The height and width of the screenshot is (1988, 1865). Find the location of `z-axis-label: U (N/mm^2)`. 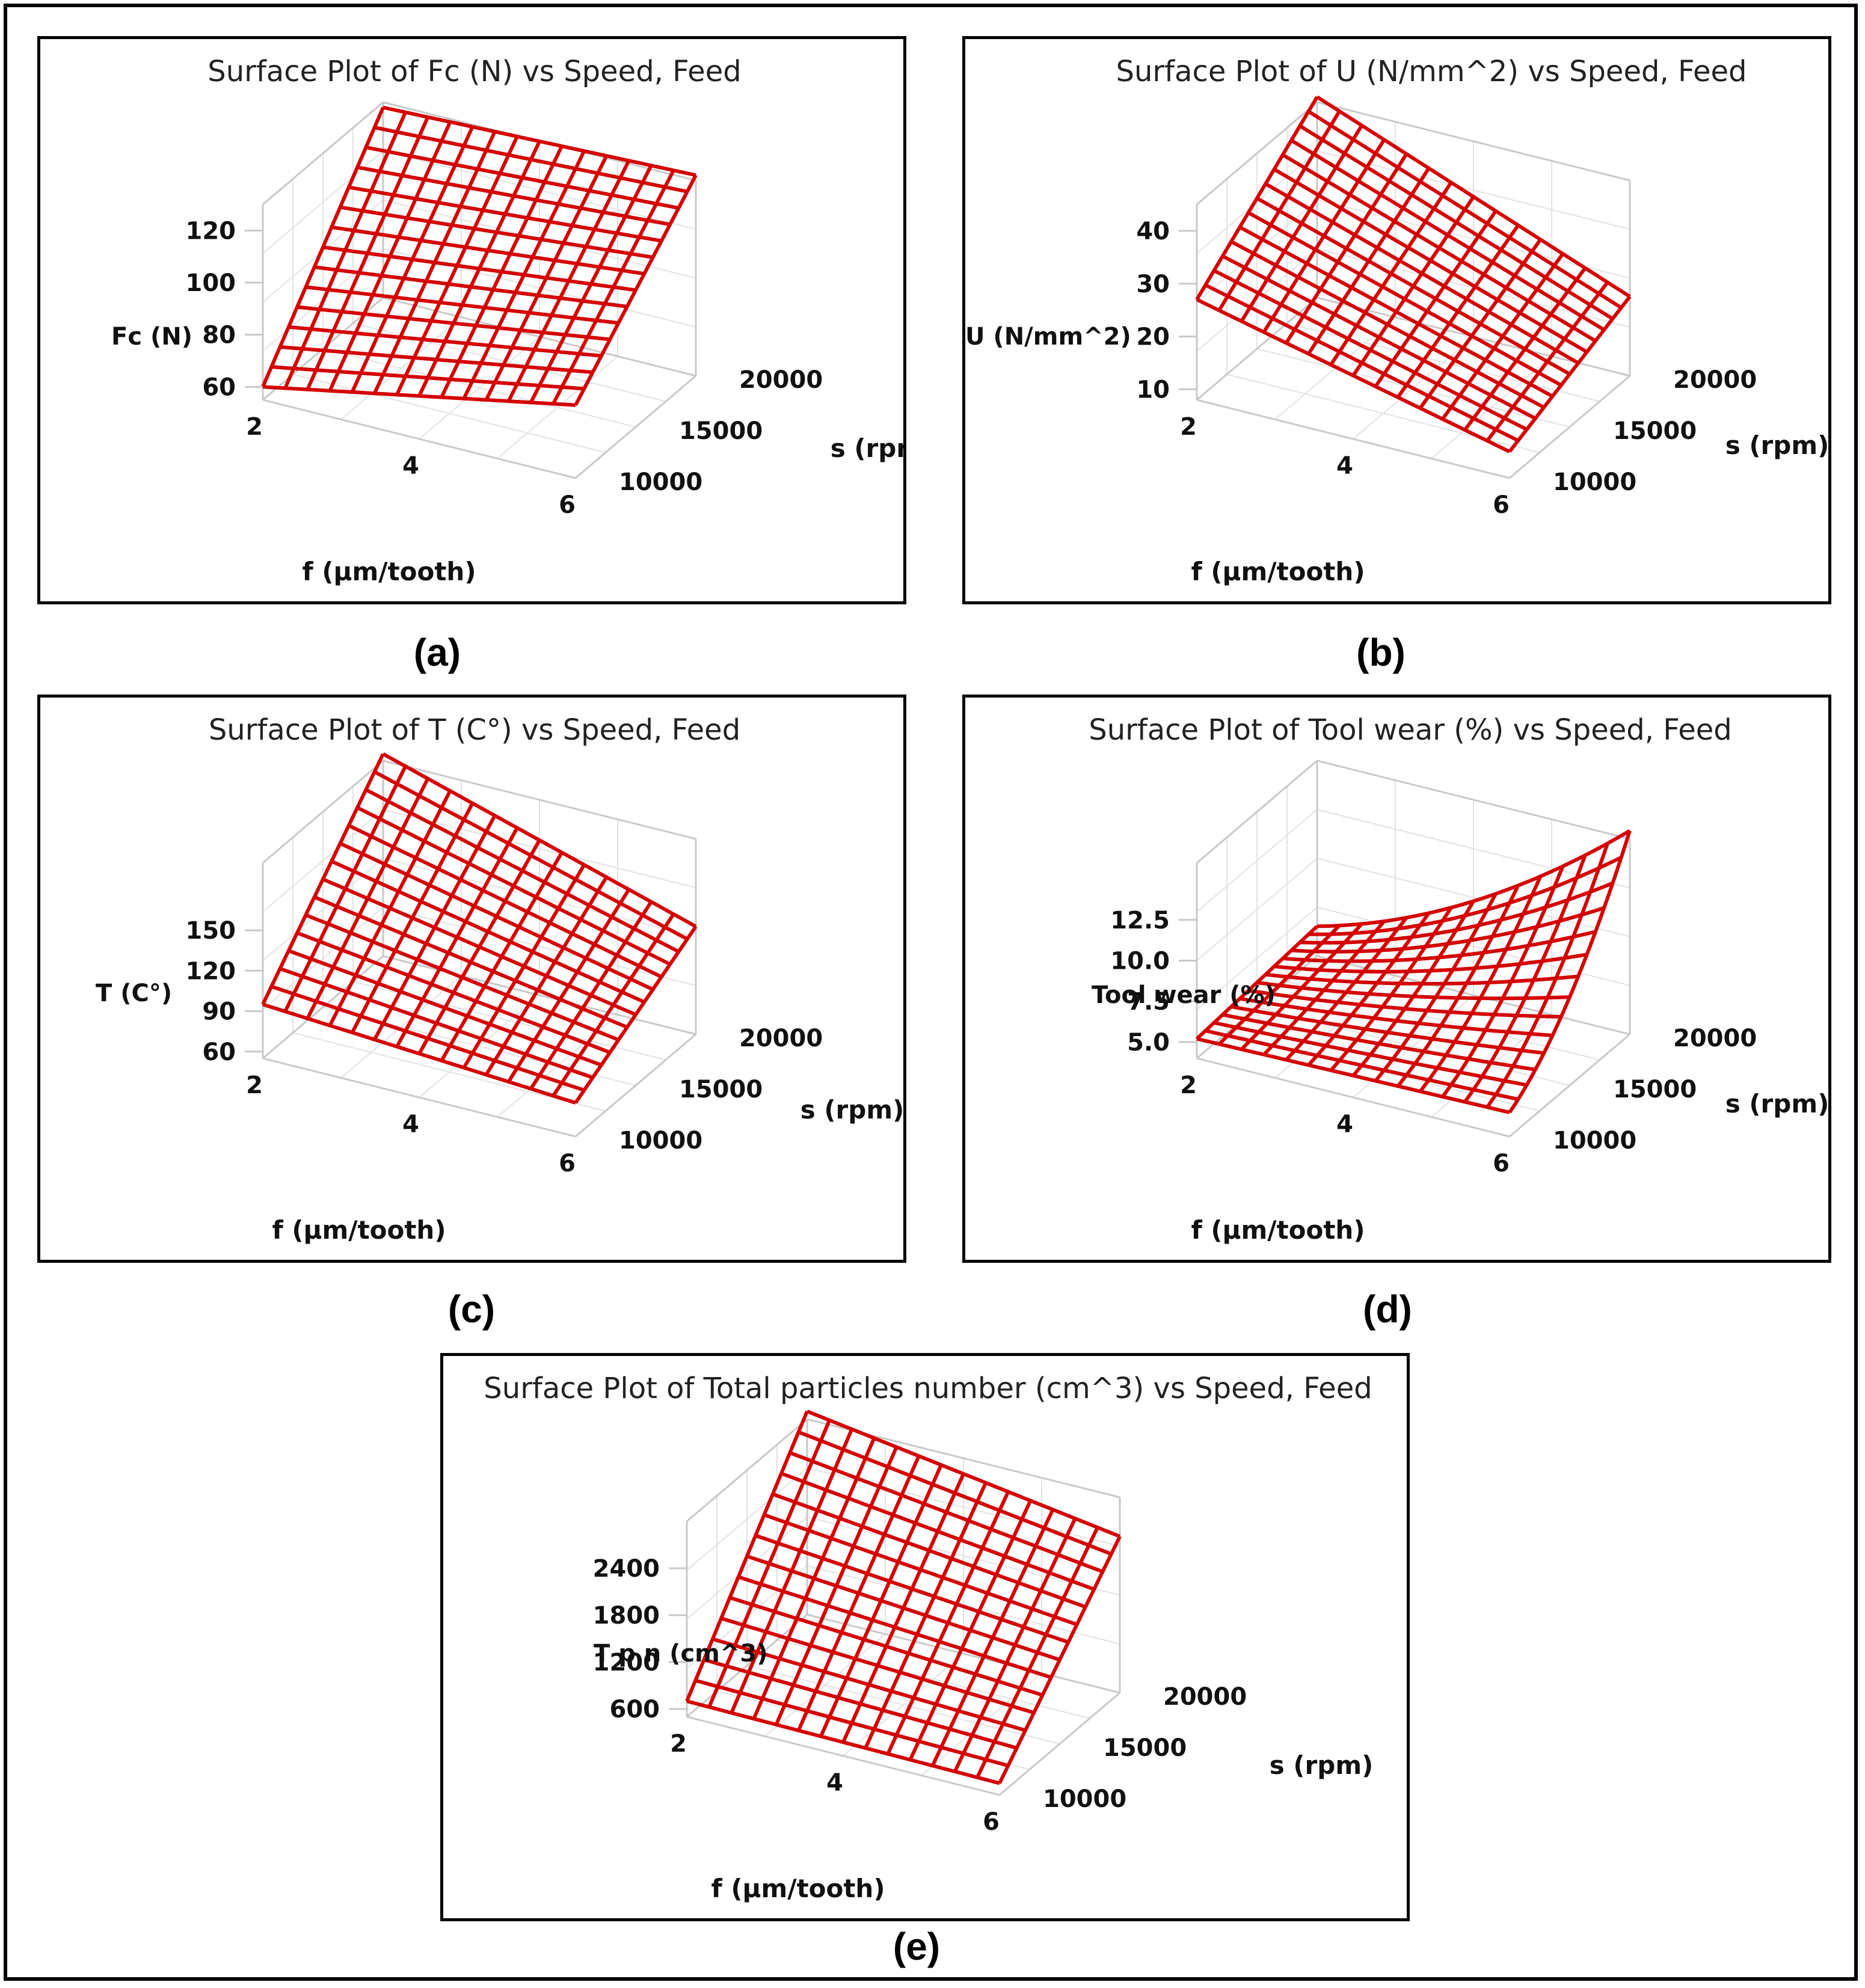

z-axis-label: U (N/mm^2) is located at coordinates (1048, 337).